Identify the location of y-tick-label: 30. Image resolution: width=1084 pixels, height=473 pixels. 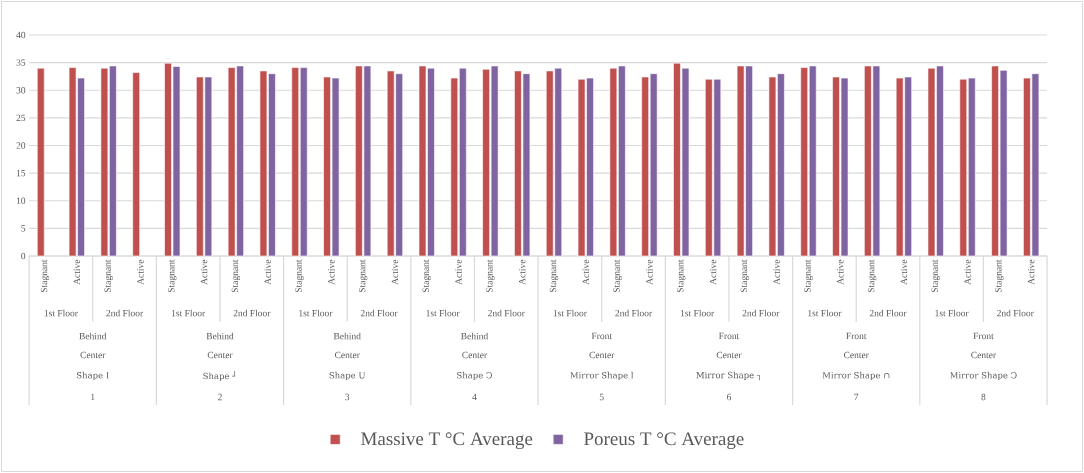
(21, 90).